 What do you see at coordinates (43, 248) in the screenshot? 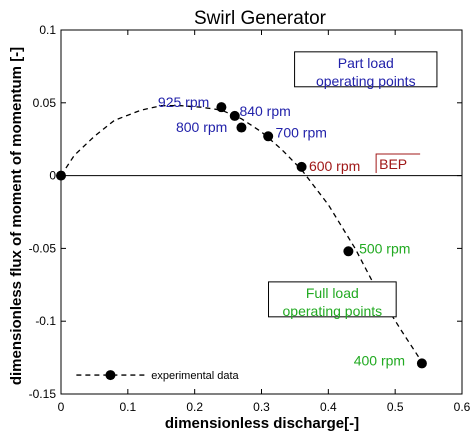
I see `y-tick-label: -0.05` at bounding box center [43, 248].